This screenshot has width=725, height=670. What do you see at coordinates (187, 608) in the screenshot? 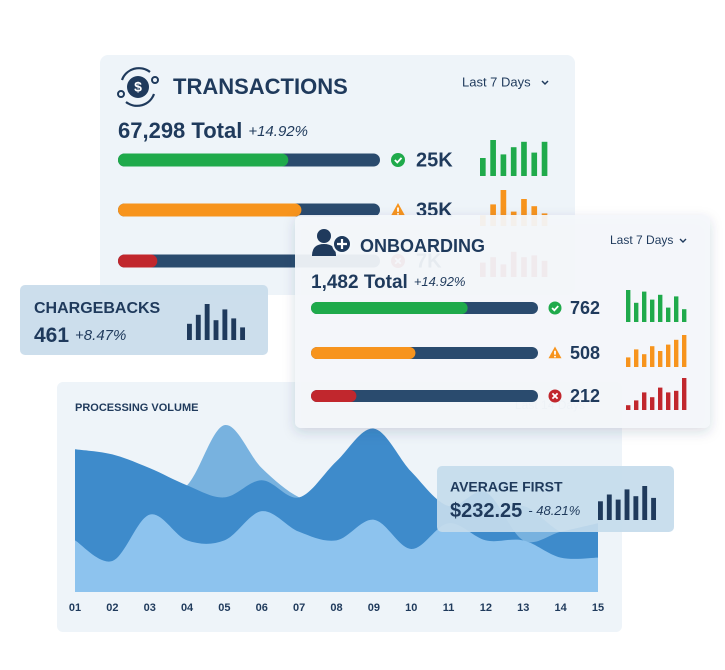
I see `x-tick-label: 04` at bounding box center [187, 608].